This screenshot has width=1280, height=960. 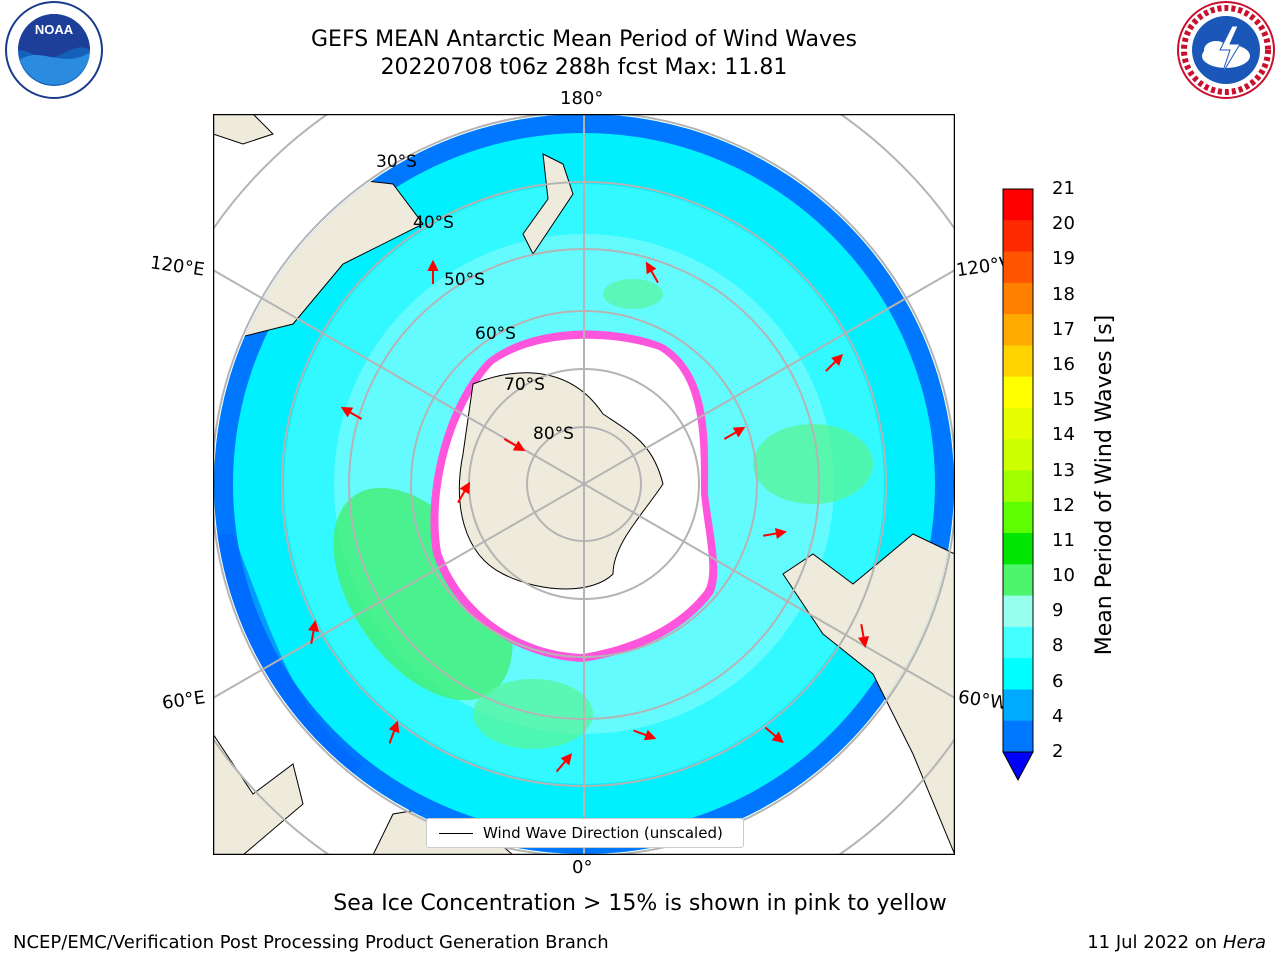 What do you see at coordinates (1063, 470) in the screenshot?
I see `colorbar-tick-label: 13` at bounding box center [1063, 470].